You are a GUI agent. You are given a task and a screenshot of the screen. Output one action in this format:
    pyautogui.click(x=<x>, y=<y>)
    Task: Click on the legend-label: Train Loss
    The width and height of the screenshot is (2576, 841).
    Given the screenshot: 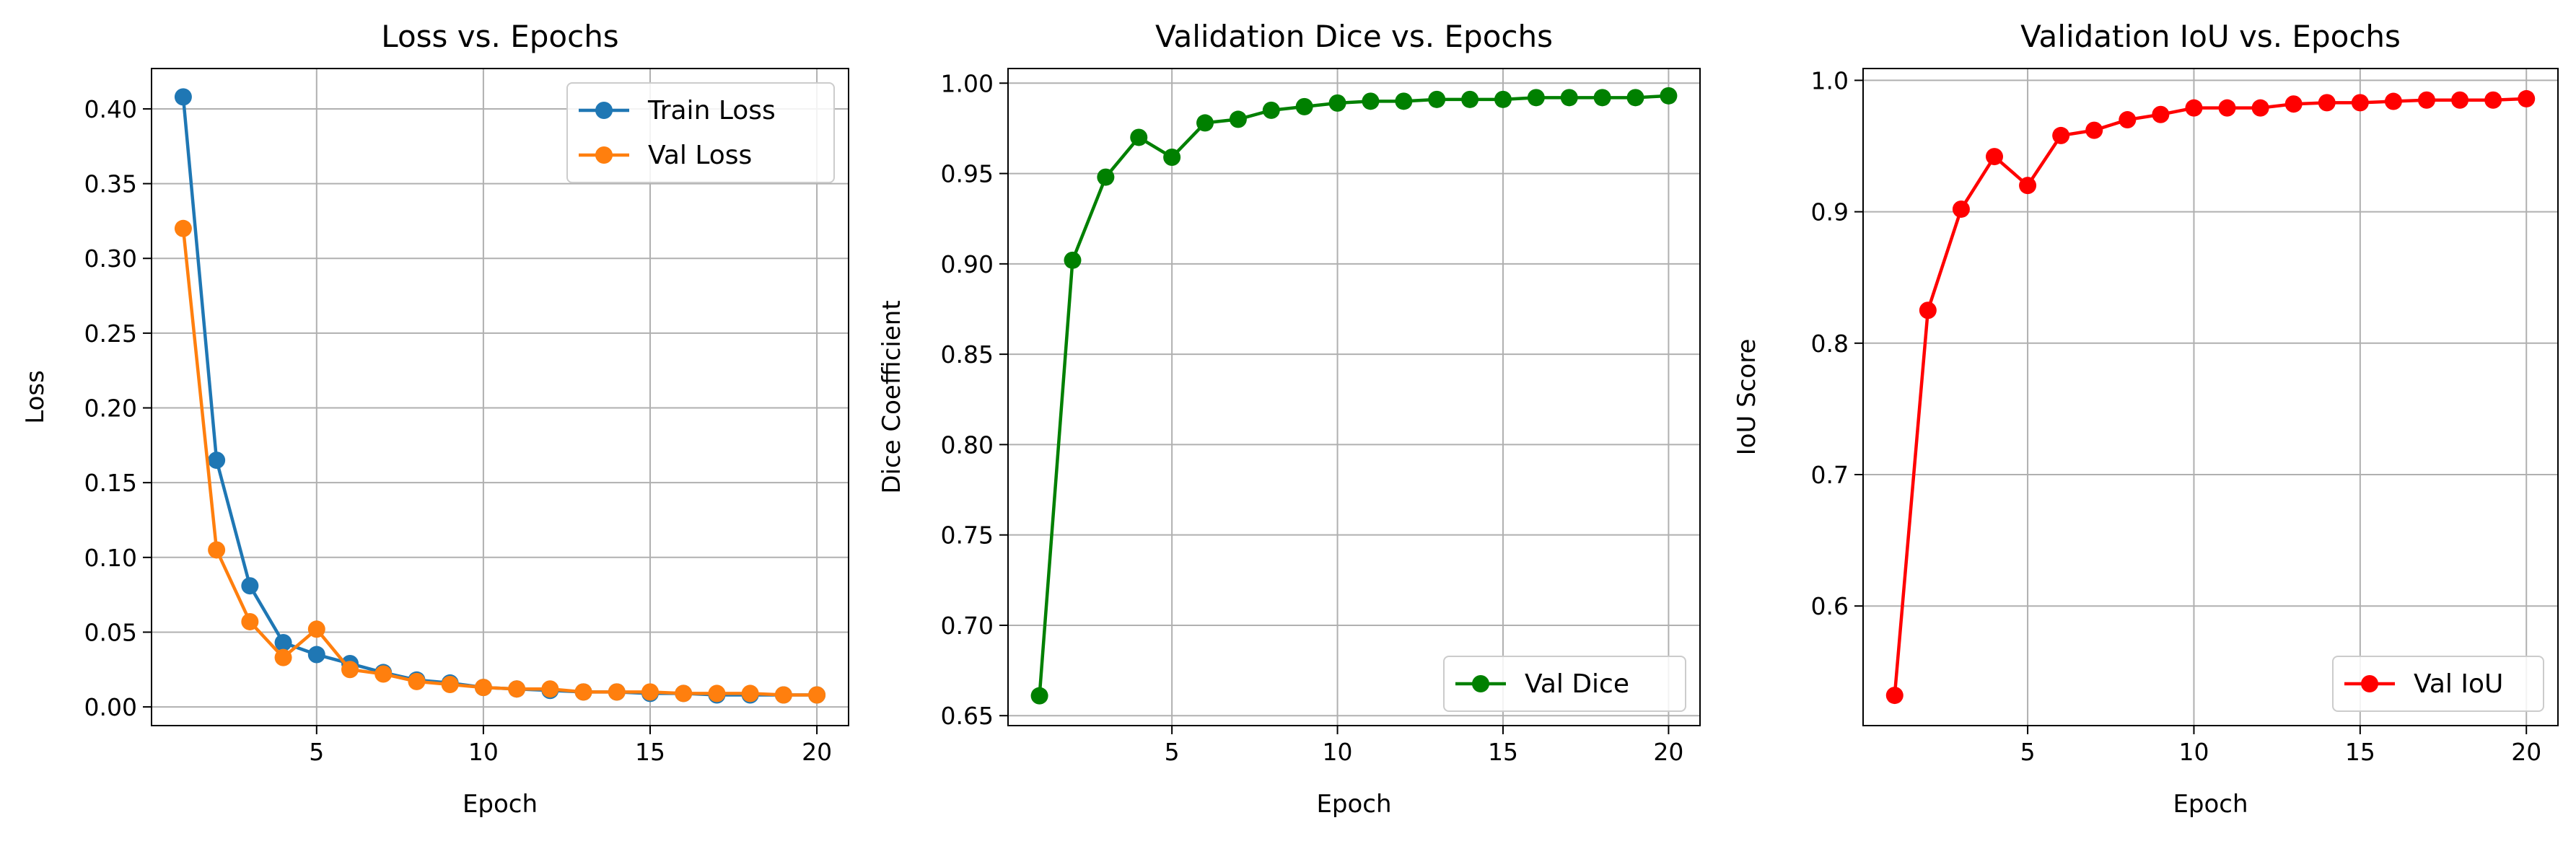 What is the action you would take?
    pyautogui.click(x=711, y=111)
    